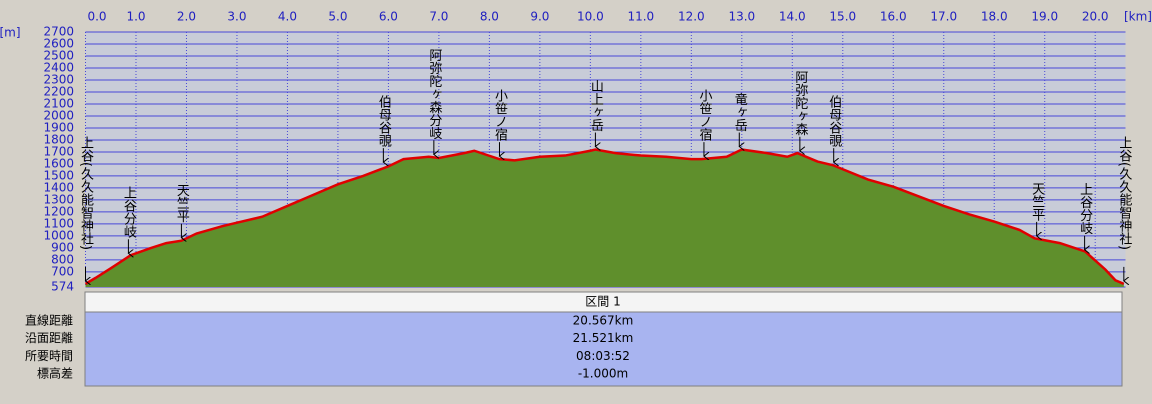  Describe the element at coordinates (603, 356) in the screenshot. I see `row-value: 08:03:52` at that location.